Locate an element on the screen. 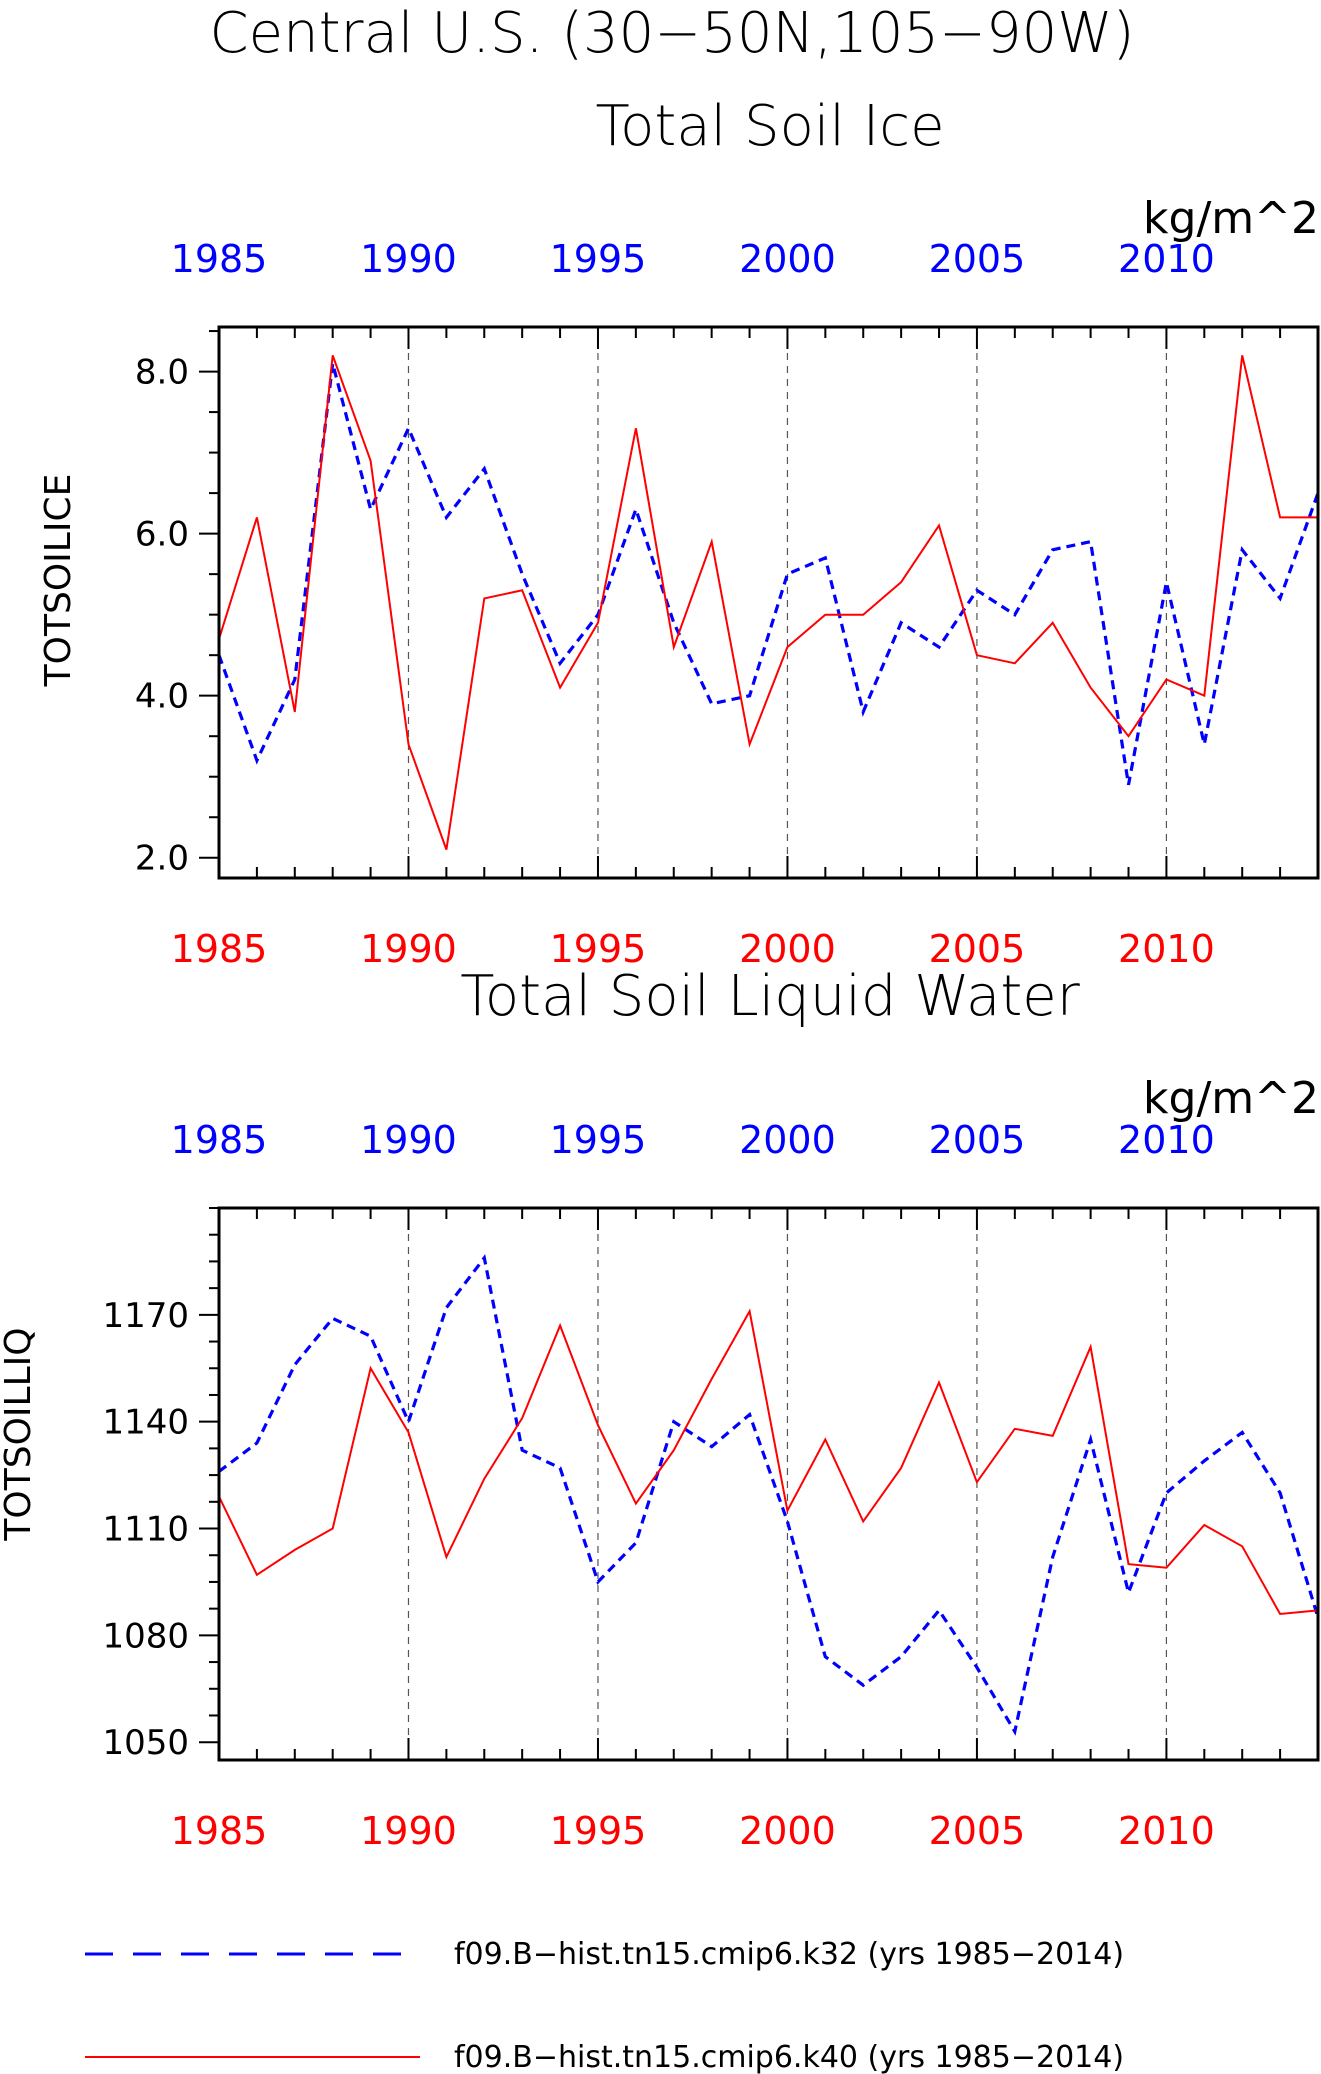 Image resolution: width=1321 pixels, height=2074 pixels. soil-liquid-title: Total Soil Liquid Water is located at coordinates (770, 996).